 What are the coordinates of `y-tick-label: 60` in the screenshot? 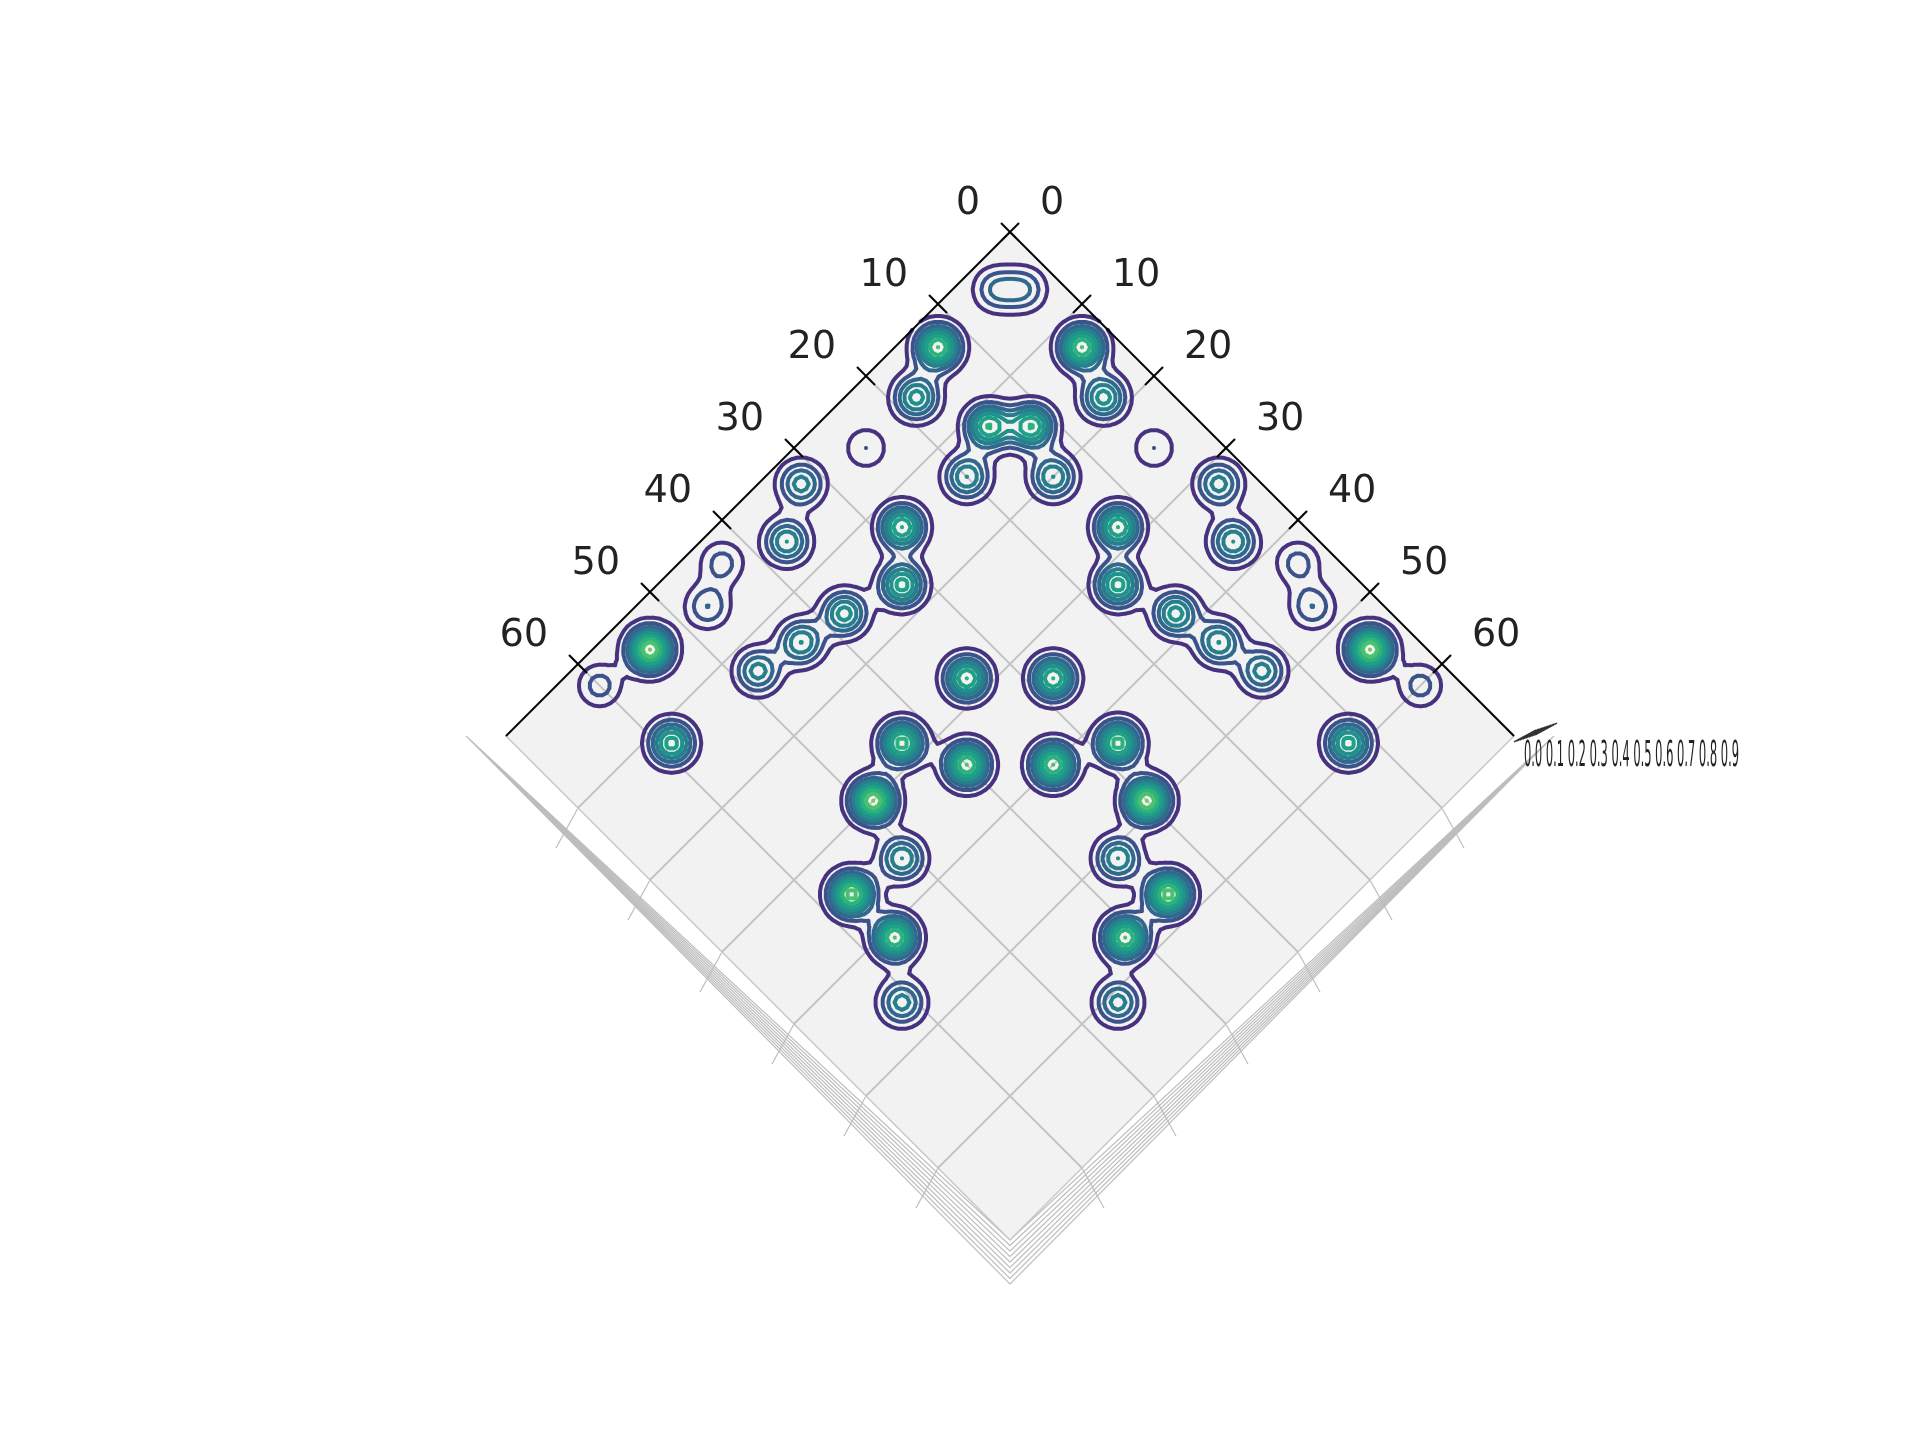 It's located at (1496, 633).